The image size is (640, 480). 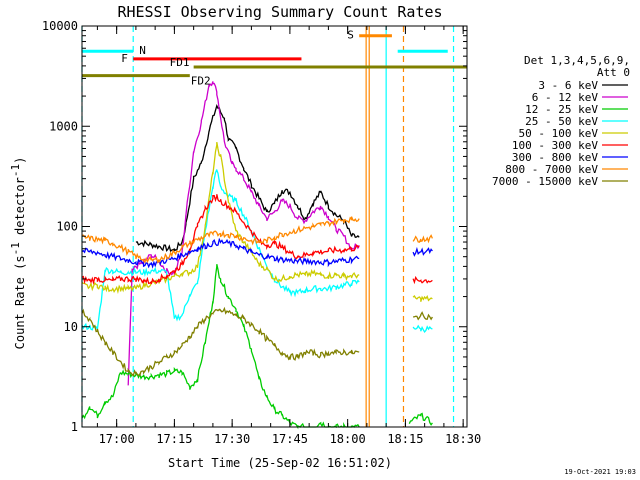 What do you see at coordinates (60, 26) in the screenshot?
I see `y-tick-label: 10000` at bounding box center [60, 26].